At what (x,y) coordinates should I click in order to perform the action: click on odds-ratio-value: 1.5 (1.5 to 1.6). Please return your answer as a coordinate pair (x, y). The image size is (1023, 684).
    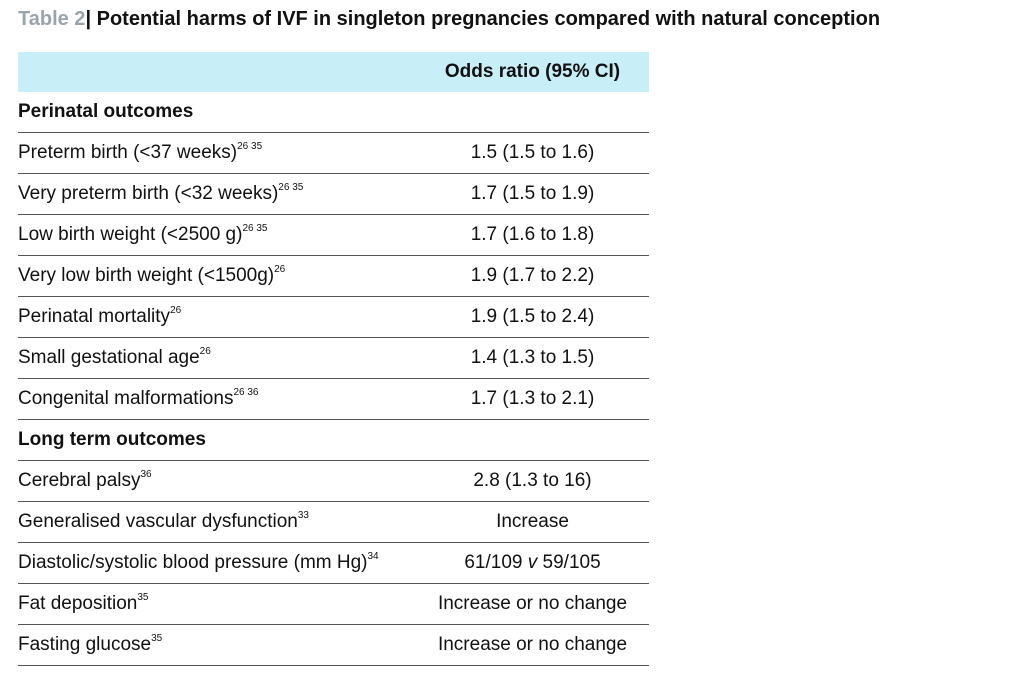
    Looking at the image, I should click on (532, 152).